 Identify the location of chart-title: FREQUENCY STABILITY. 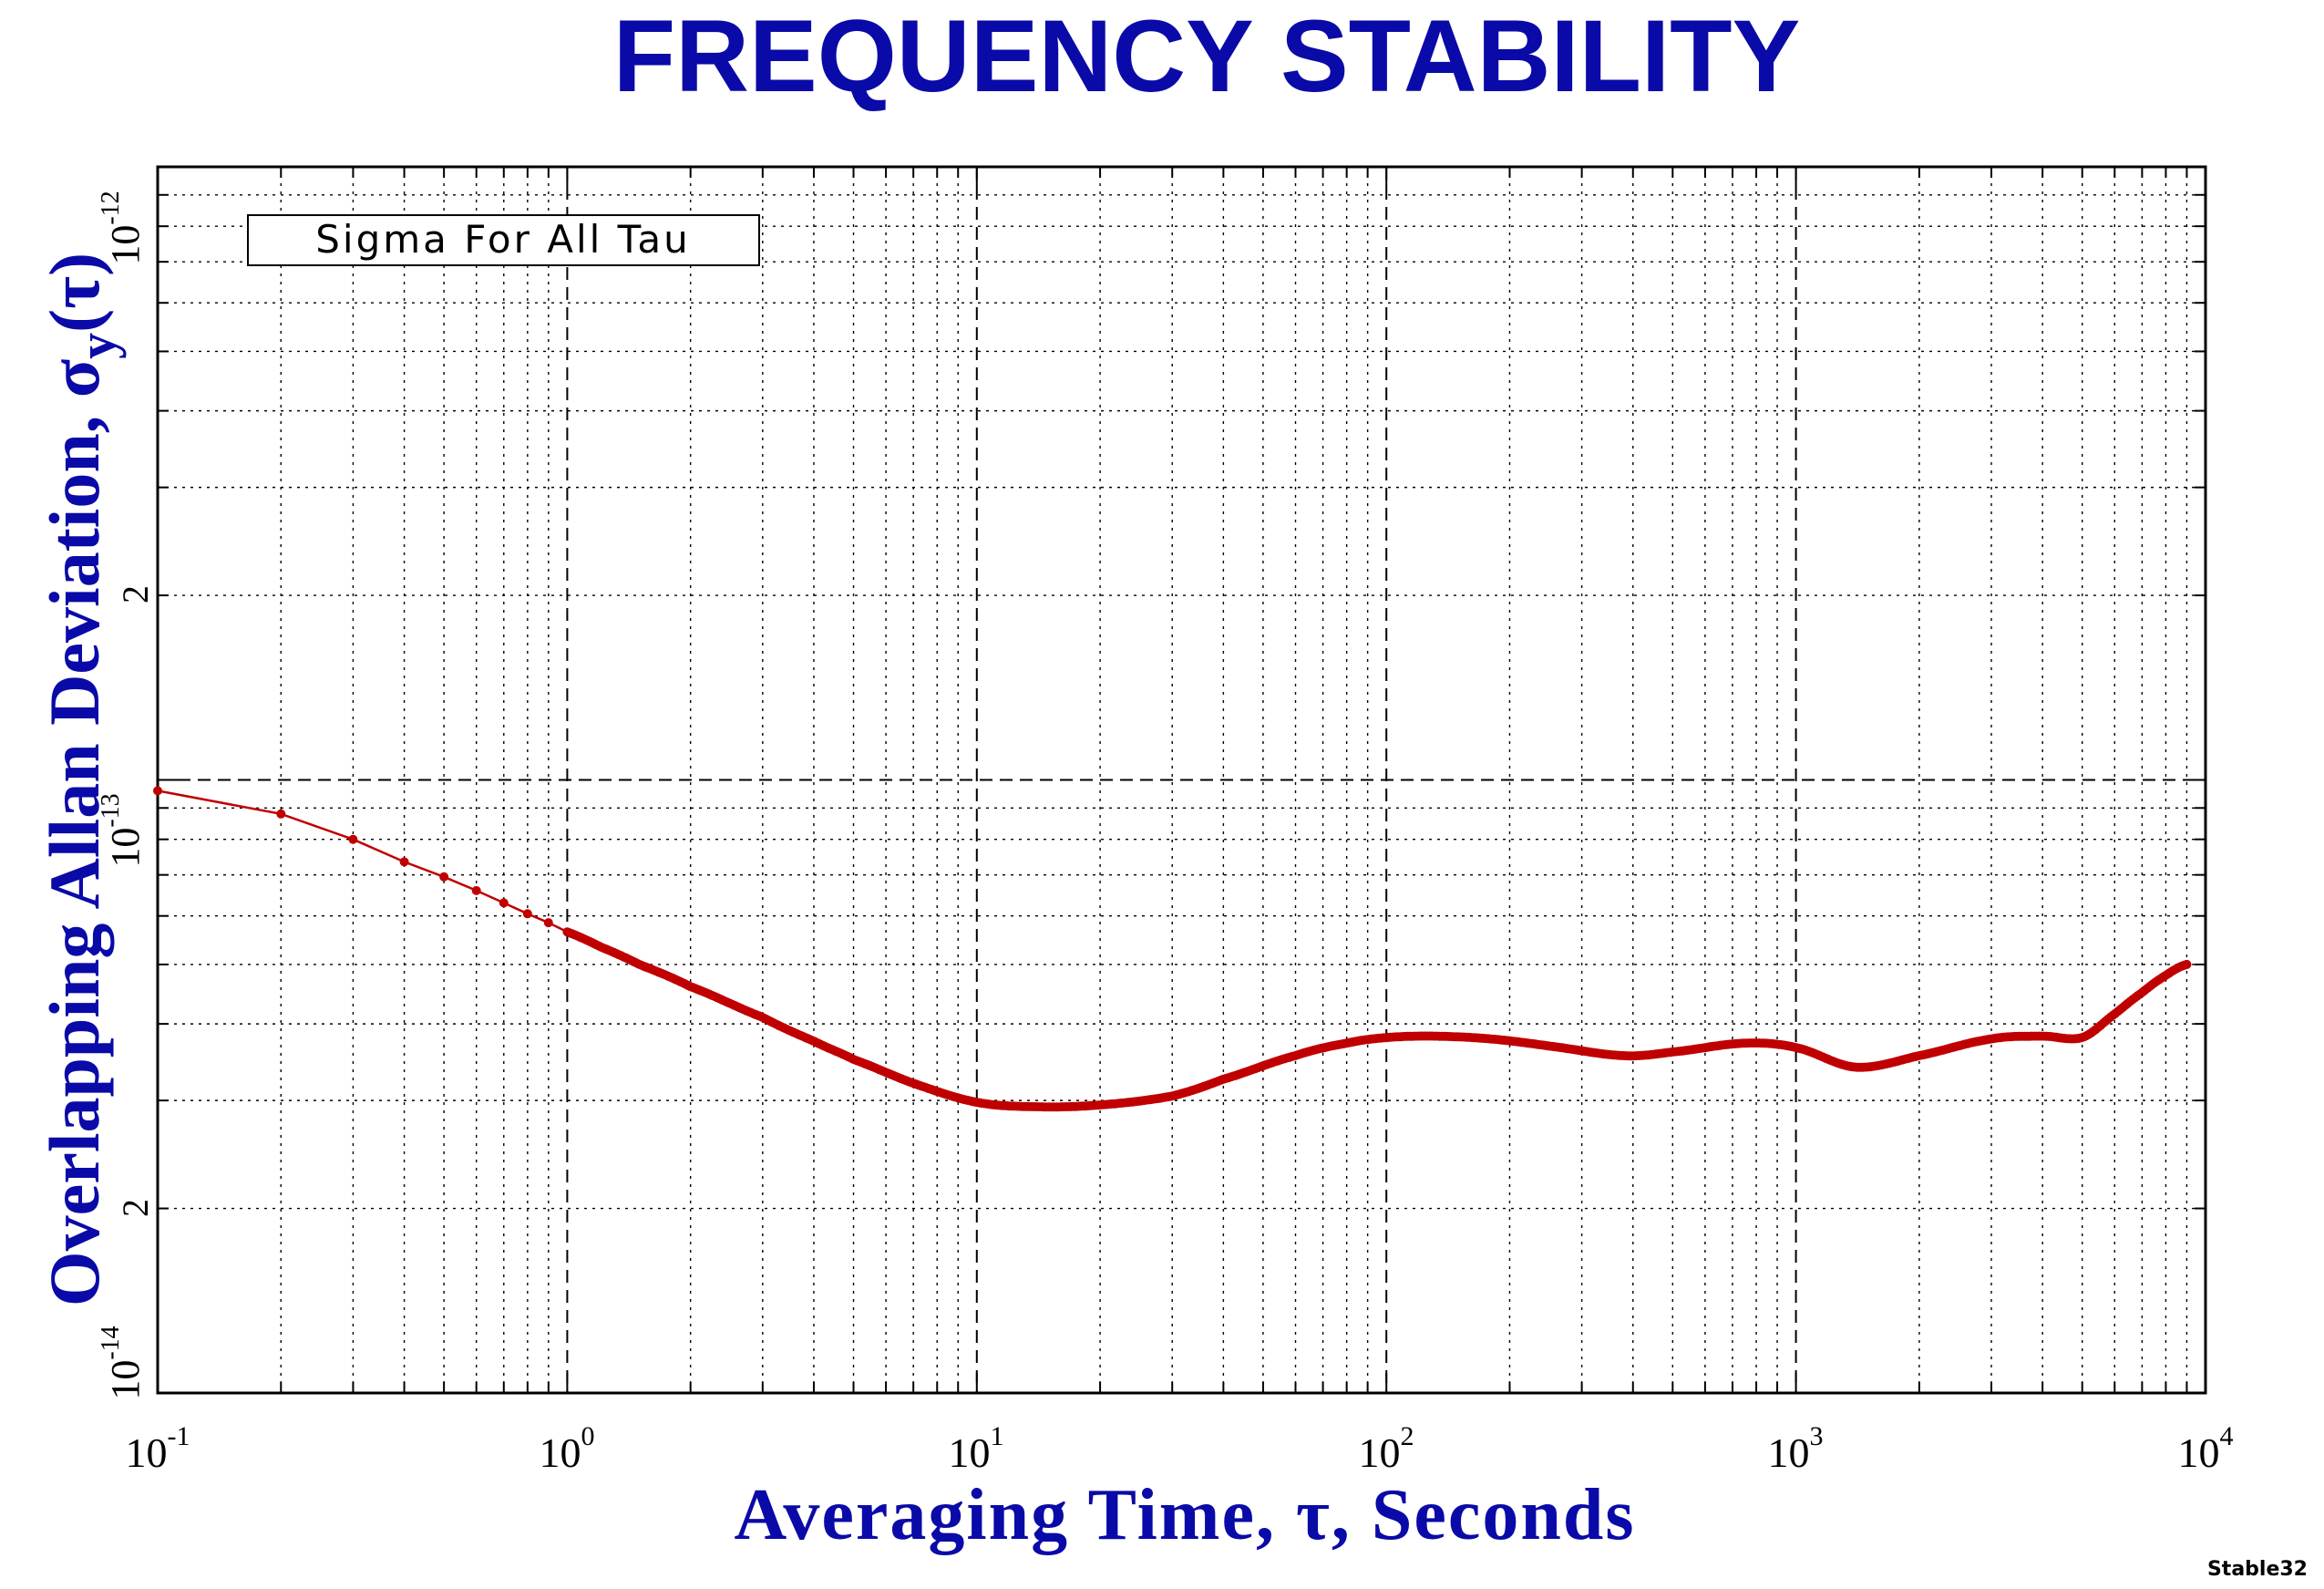
(1207, 57).